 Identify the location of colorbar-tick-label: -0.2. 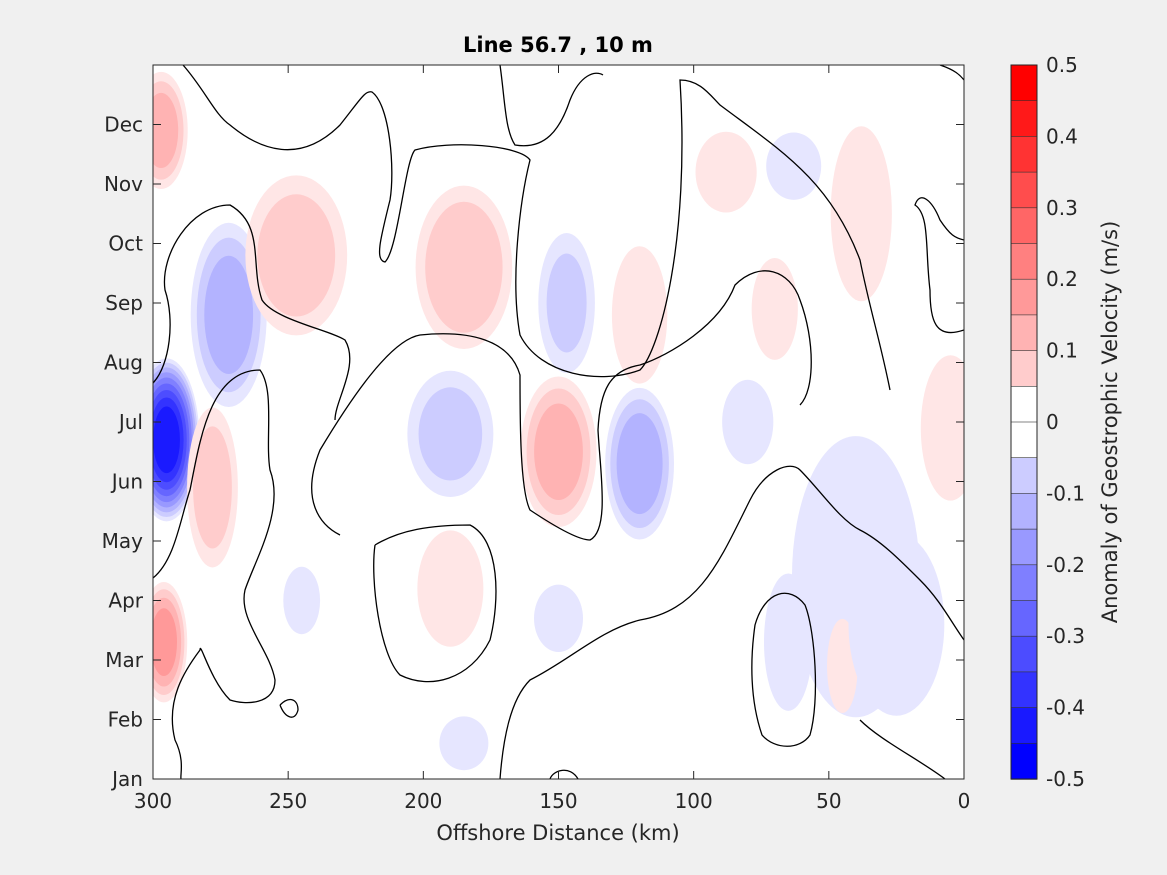
(1065, 565).